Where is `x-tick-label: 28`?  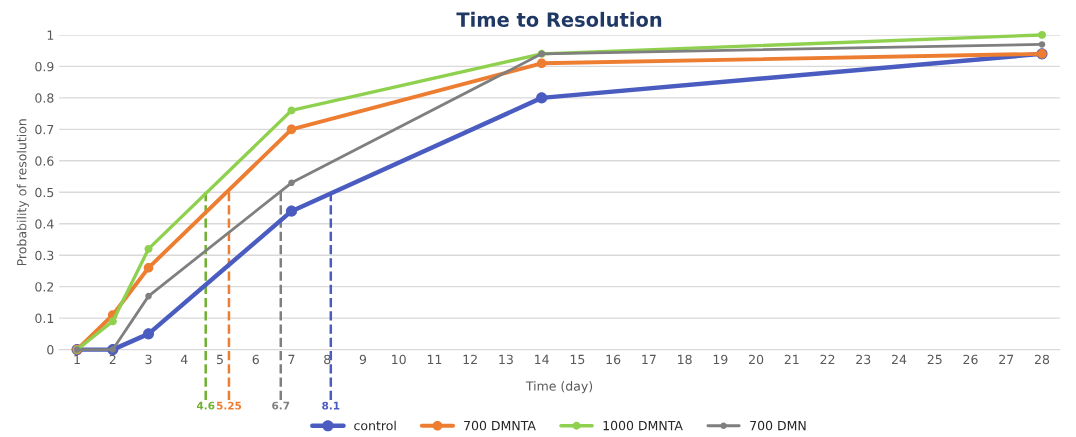
x-tick-label: 28 is located at coordinates (1042, 359).